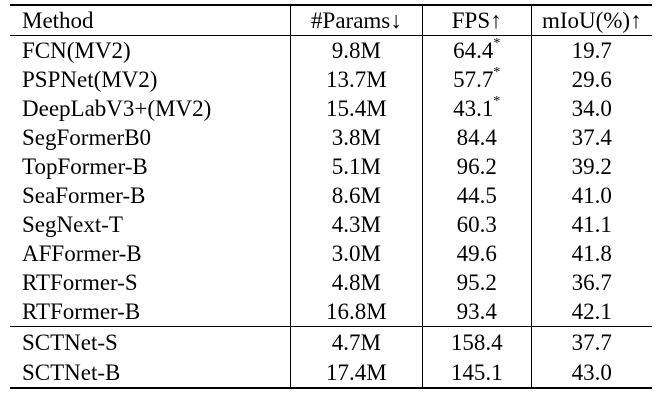  What do you see at coordinates (591, 195) in the screenshot?
I see `cell-miou: 41.0` at bounding box center [591, 195].